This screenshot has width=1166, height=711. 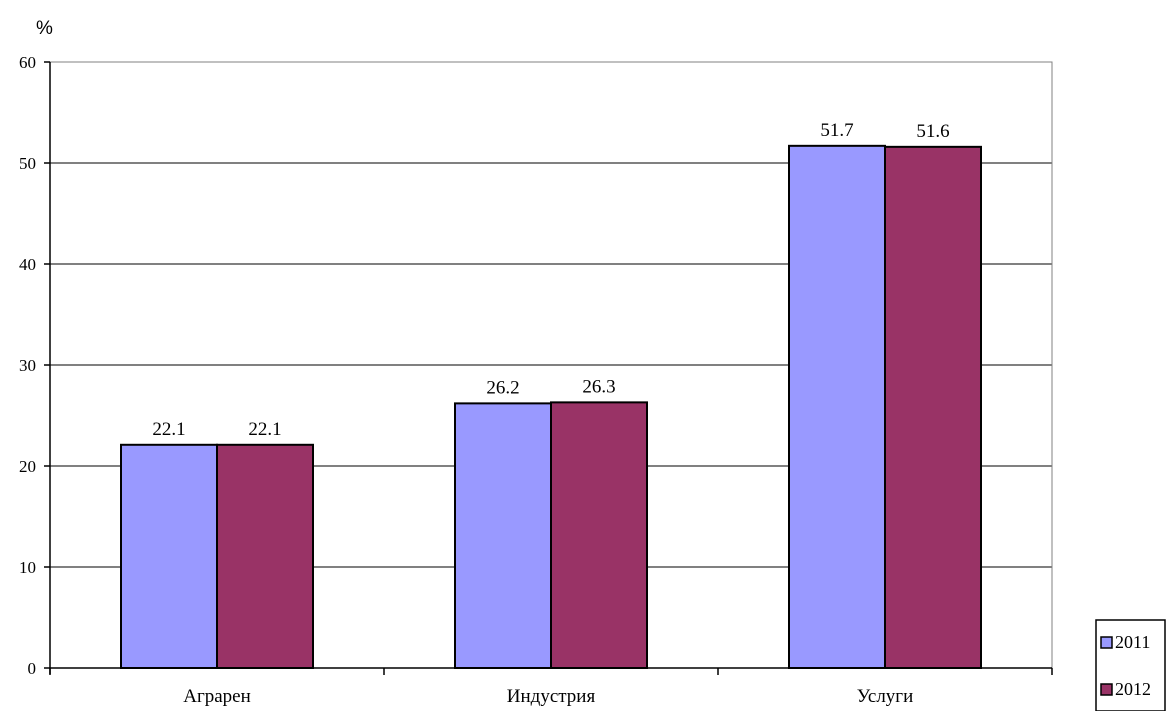 What do you see at coordinates (885, 696) in the screenshot?
I see `x-tick-label: Услуги` at bounding box center [885, 696].